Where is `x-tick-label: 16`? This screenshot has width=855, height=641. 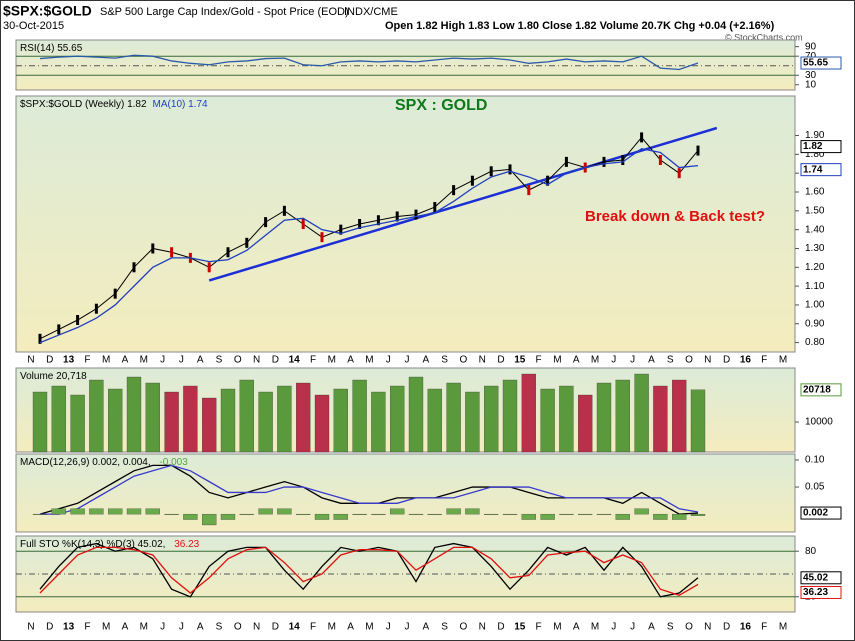
x-tick-label: 16 is located at coordinates (746, 360).